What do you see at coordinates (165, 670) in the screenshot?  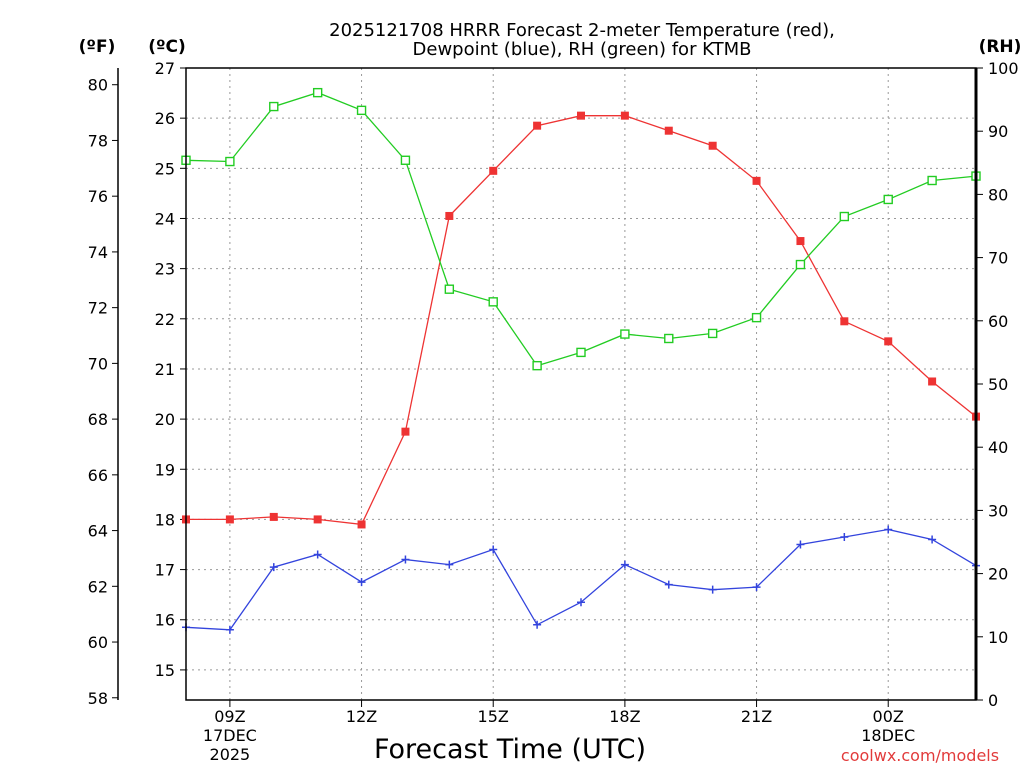 I see `celsius-tick-label: 15` at bounding box center [165, 670].